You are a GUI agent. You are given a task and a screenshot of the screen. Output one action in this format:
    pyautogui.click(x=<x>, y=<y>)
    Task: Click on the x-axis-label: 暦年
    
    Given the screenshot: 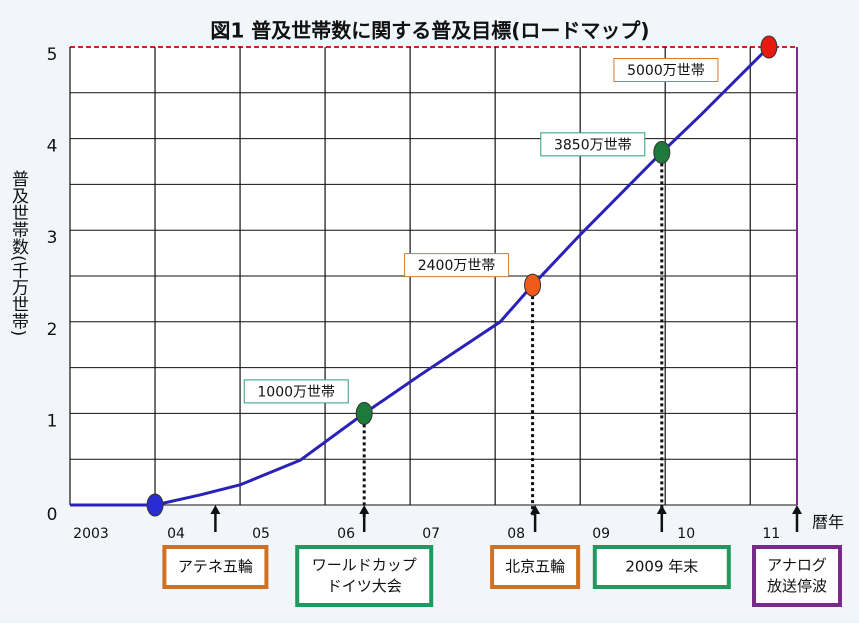 What is the action you would take?
    pyautogui.click(x=828, y=522)
    